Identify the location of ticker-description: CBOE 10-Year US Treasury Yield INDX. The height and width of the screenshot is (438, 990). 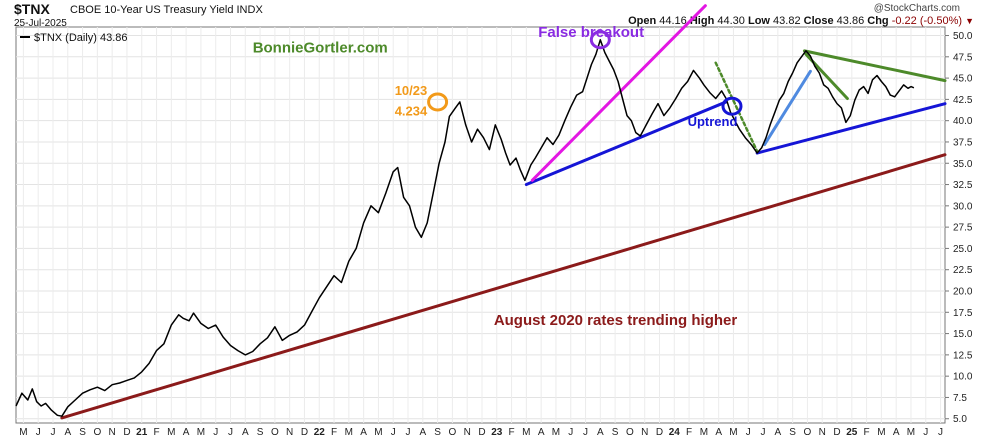
(166, 10).